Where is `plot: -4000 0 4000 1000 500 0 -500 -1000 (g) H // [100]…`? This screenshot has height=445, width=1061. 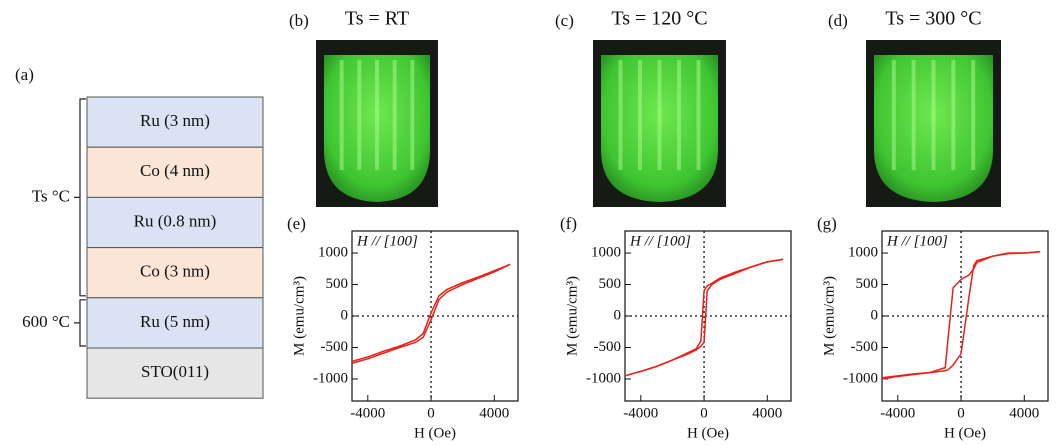 plot: -4000 0 4000 1000 500 0 -500 -1000 (g) H // [100]… is located at coordinates (933, 327).